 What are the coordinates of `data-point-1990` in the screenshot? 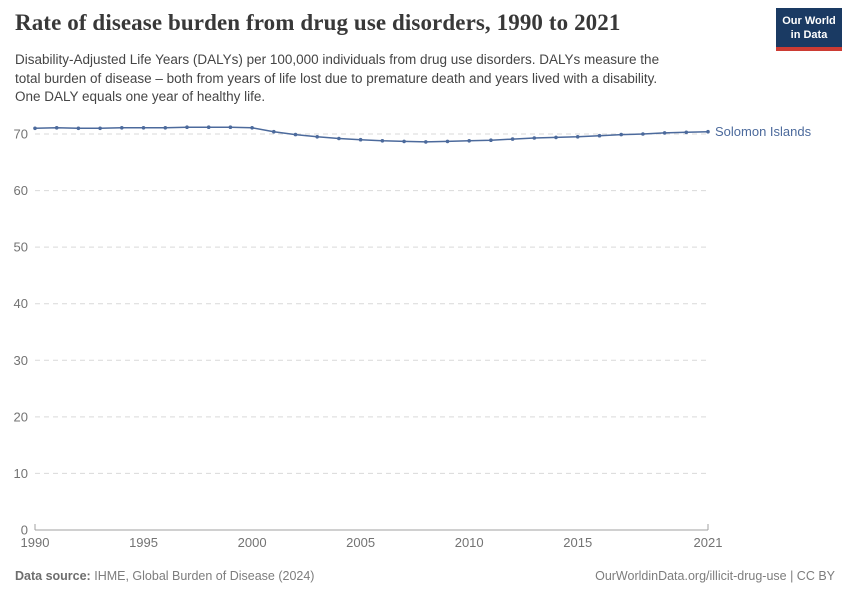 It's located at (35, 128).